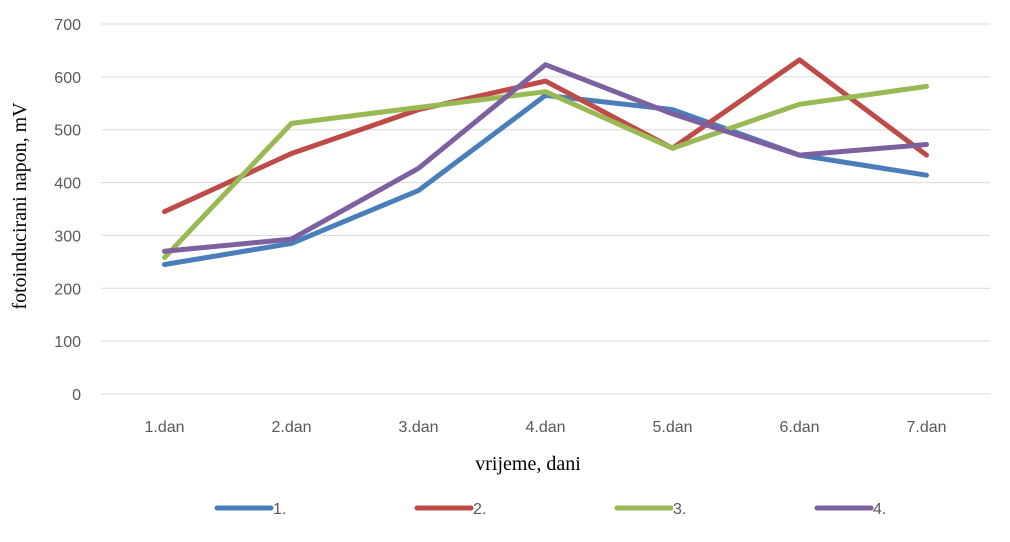 The image size is (1010, 542). I want to click on x-tick-label: 4.dan, so click(545, 427).